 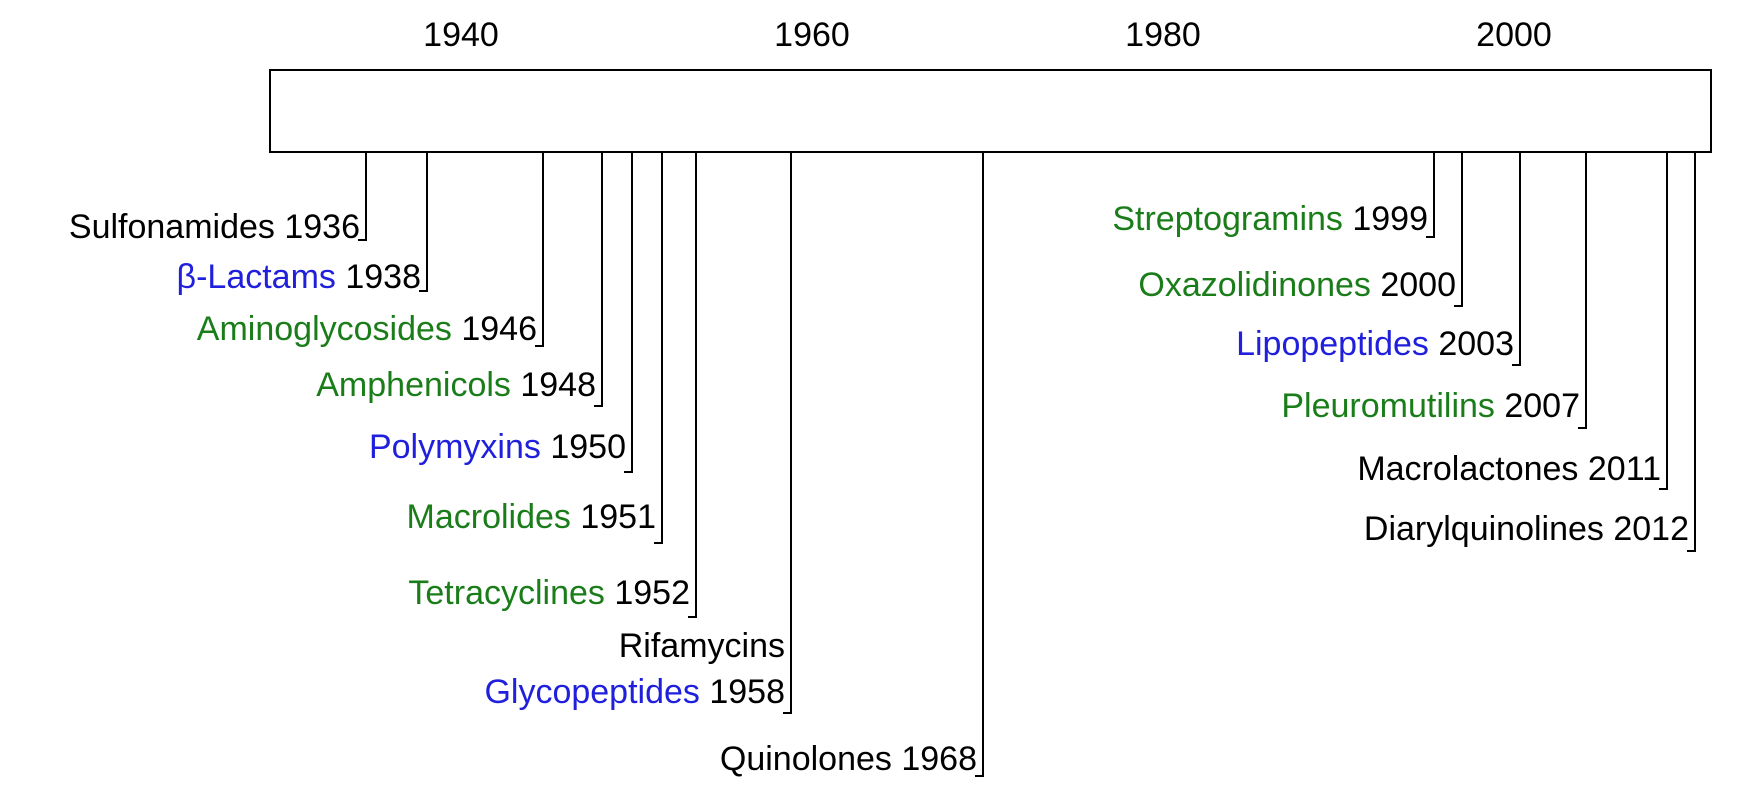 I want to click on entry-name-amphenicols: Amphenicols, so click(x=413, y=385).